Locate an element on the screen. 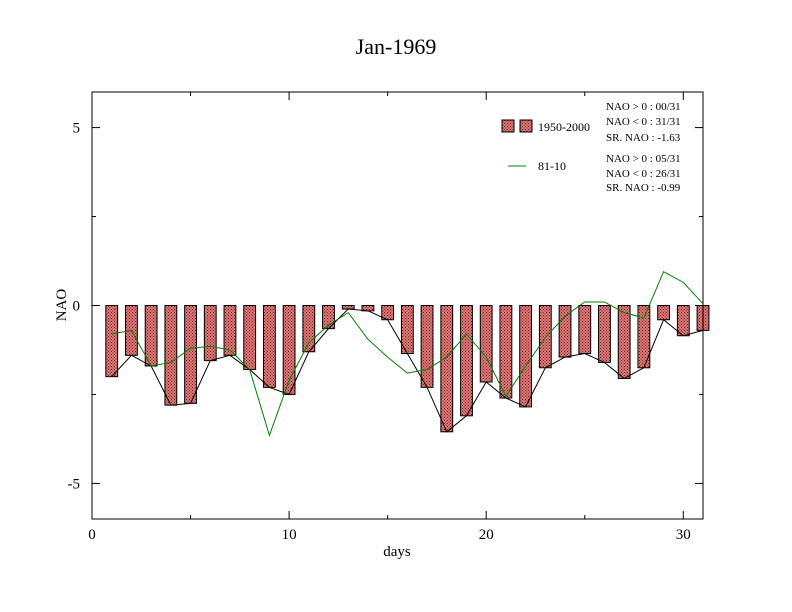 The height and width of the screenshot is (612, 792). x-tick-label: 10 is located at coordinates (289, 535).